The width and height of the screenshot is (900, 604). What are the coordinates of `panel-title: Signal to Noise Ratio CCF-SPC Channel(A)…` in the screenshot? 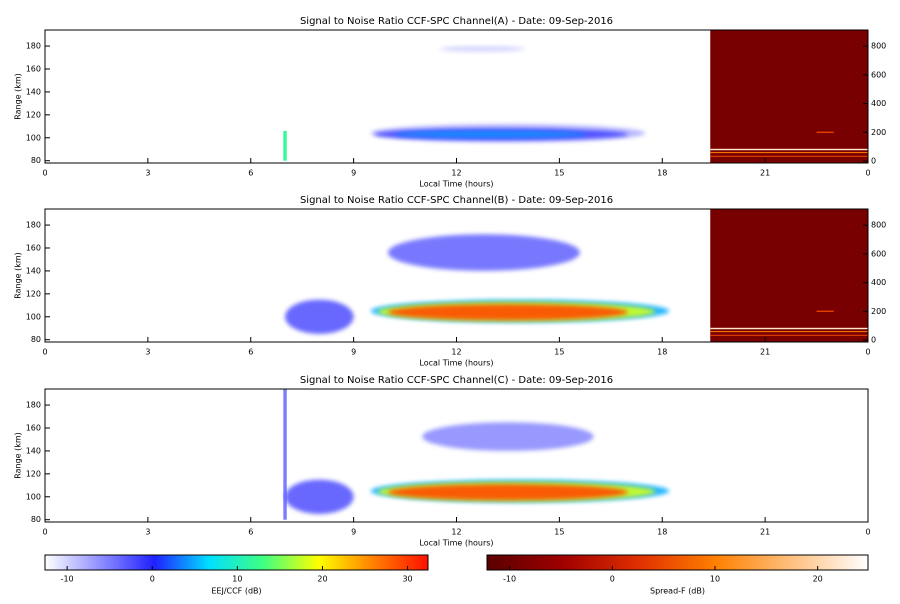 It's located at (456, 21).